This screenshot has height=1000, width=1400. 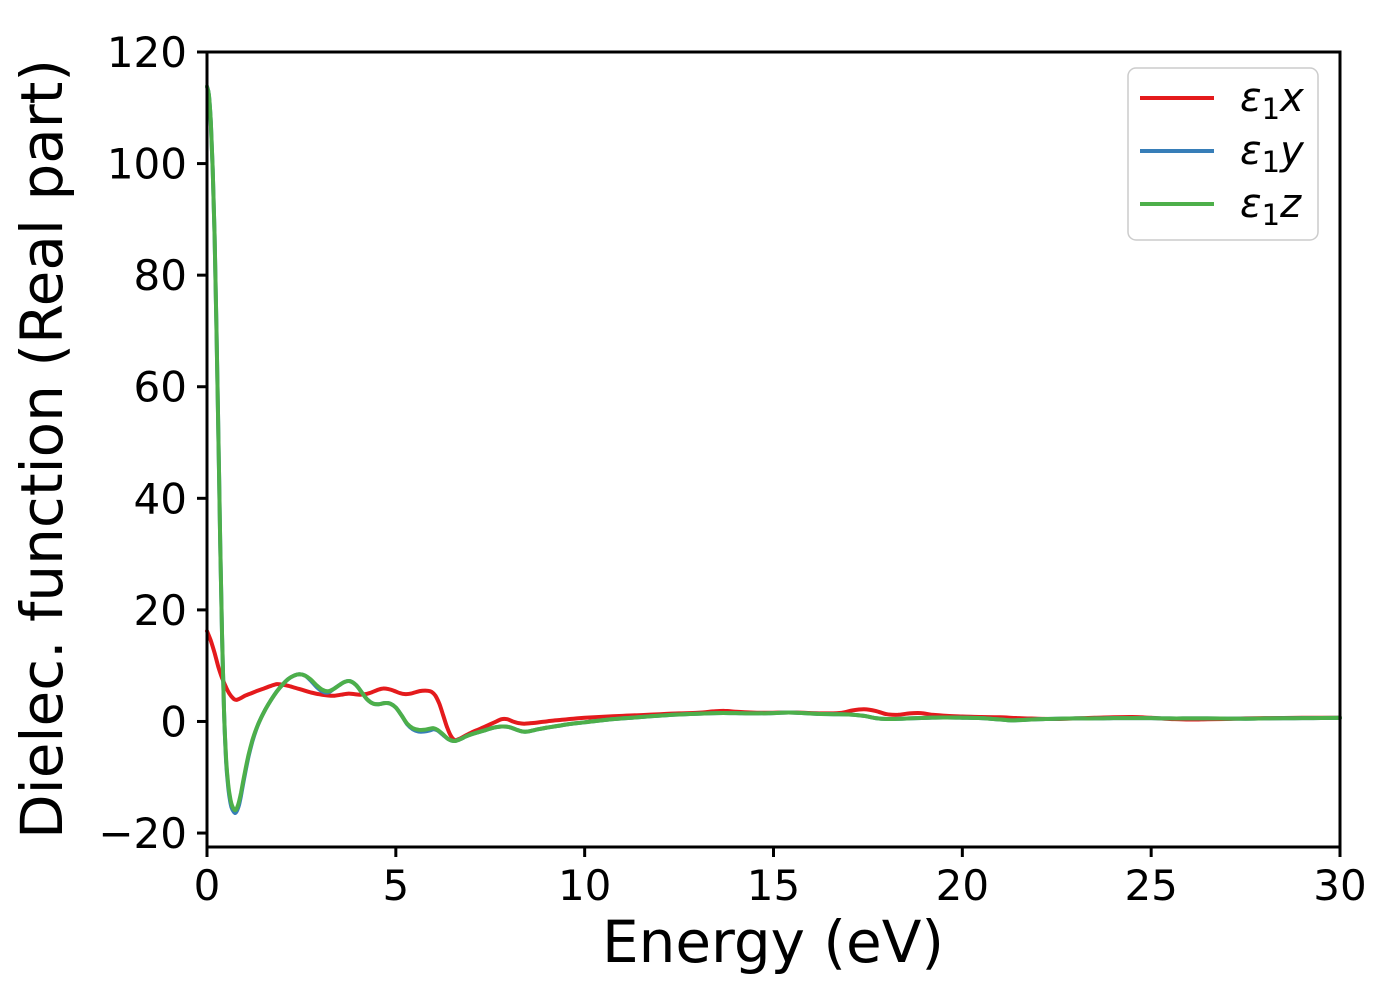 I want to click on legend-label: ε1x, so click(x=1272, y=100).